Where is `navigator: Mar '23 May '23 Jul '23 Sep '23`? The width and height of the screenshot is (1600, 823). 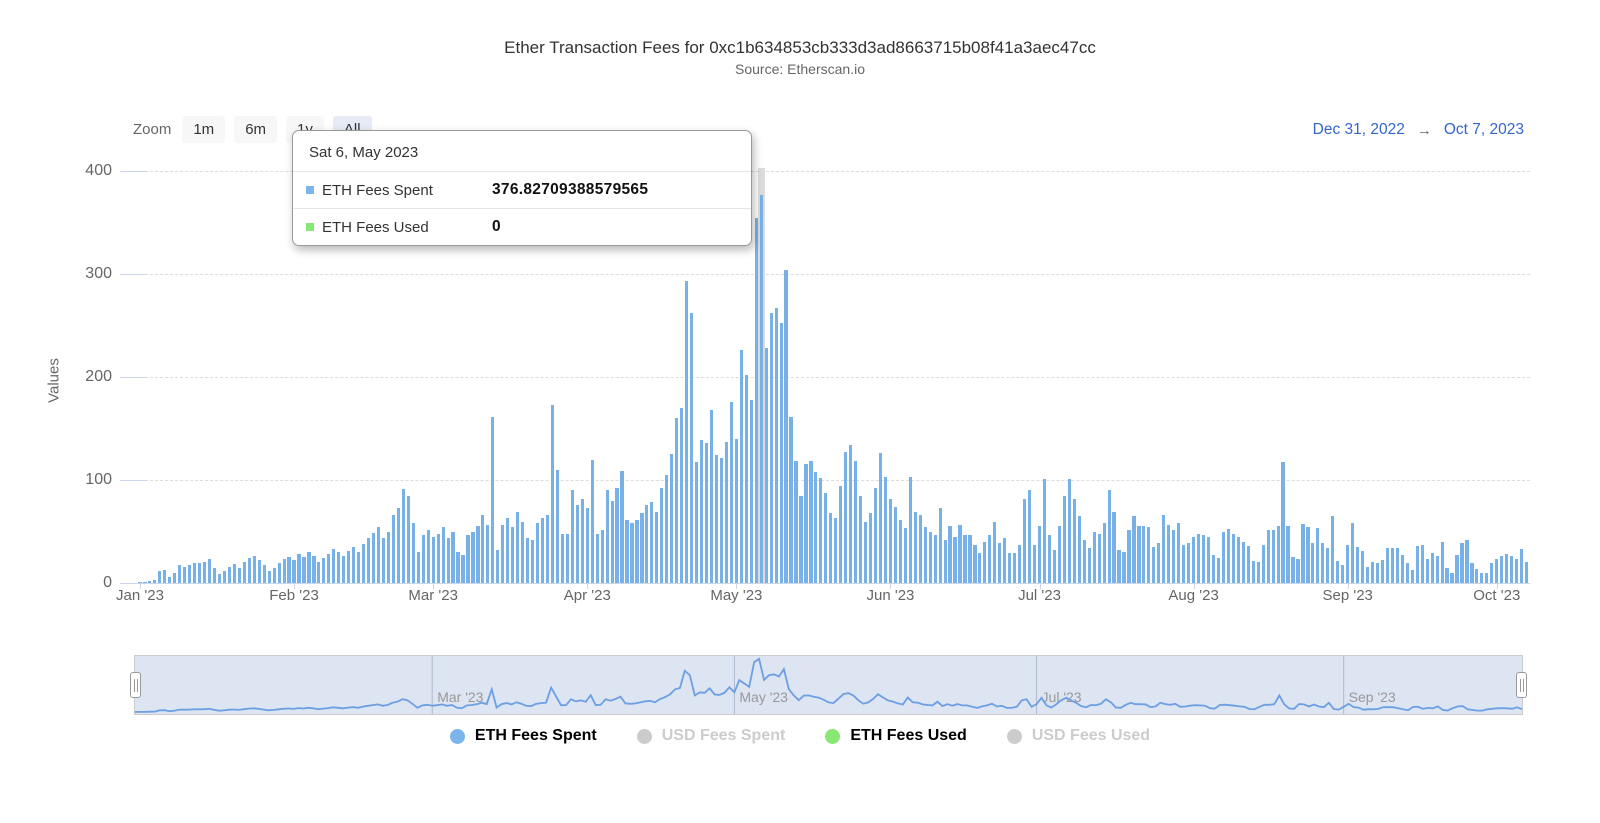
navigator: Mar '23 May '23 Jul '23 Sep '23 is located at coordinates (828, 685).